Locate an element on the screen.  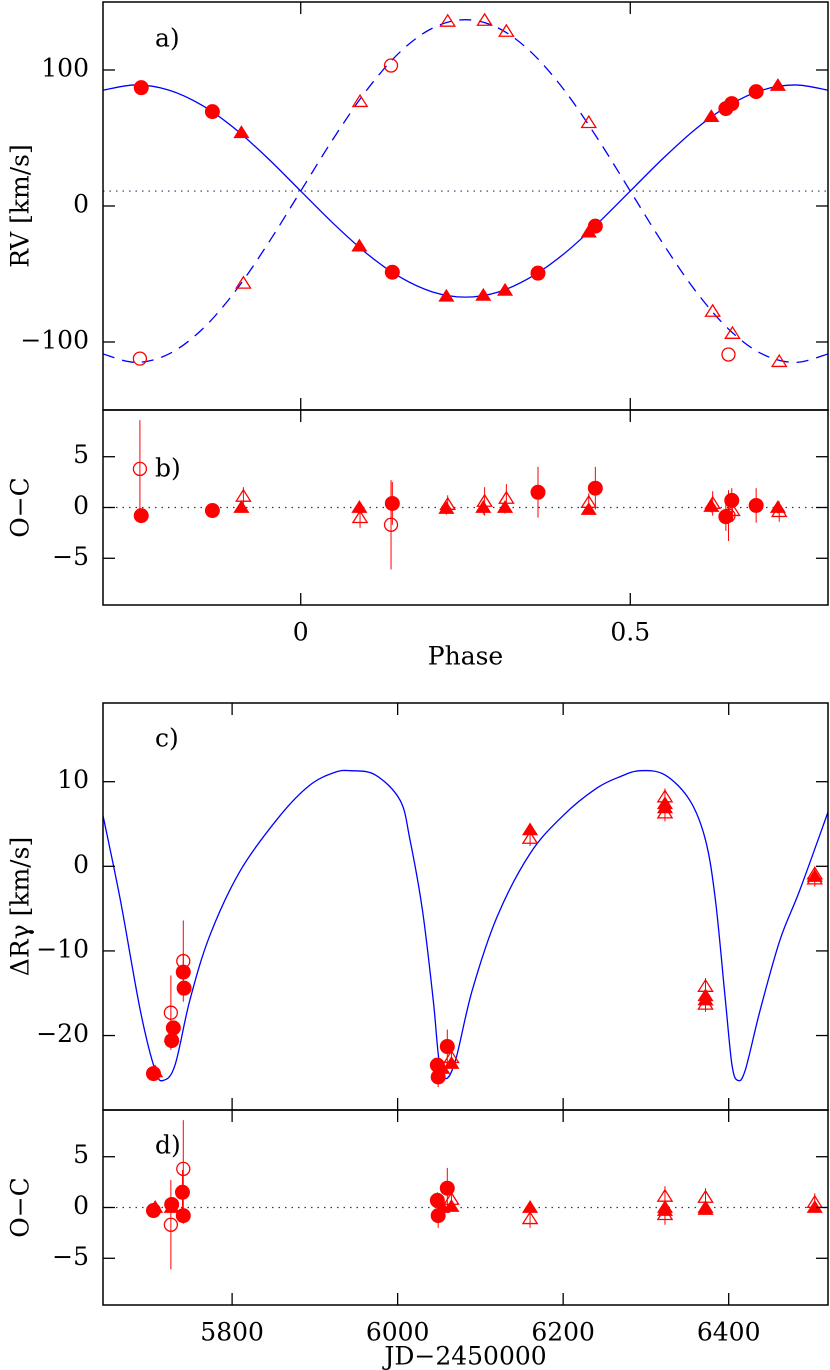
x-tick-label: 0.5 is located at coordinates (630, 632).